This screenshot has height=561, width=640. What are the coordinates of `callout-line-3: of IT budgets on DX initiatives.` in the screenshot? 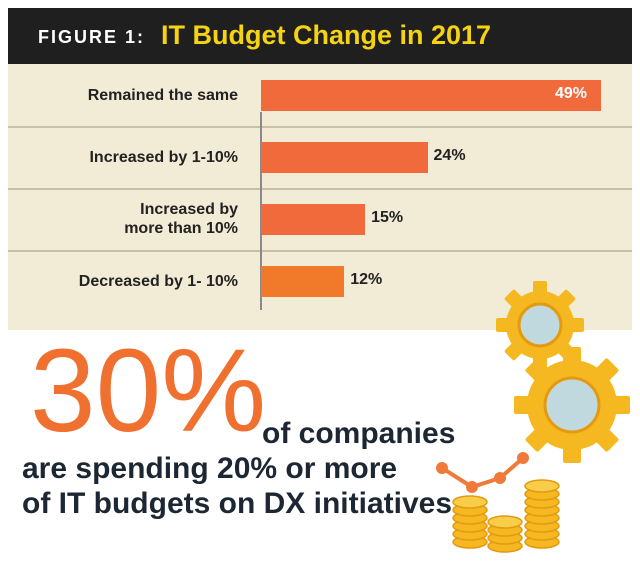 It's located at (241, 503).